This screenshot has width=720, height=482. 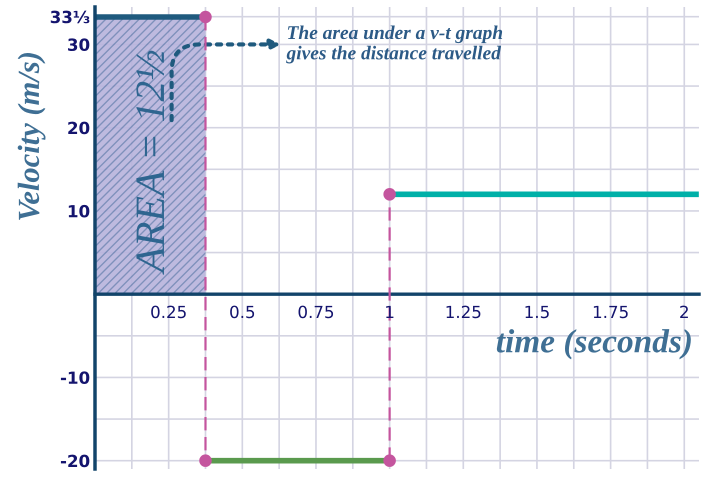 What do you see at coordinates (32, 136) in the screenshot?
I see `y-axis-title: Velocity (m/s)` at bounding box center [32, 136].